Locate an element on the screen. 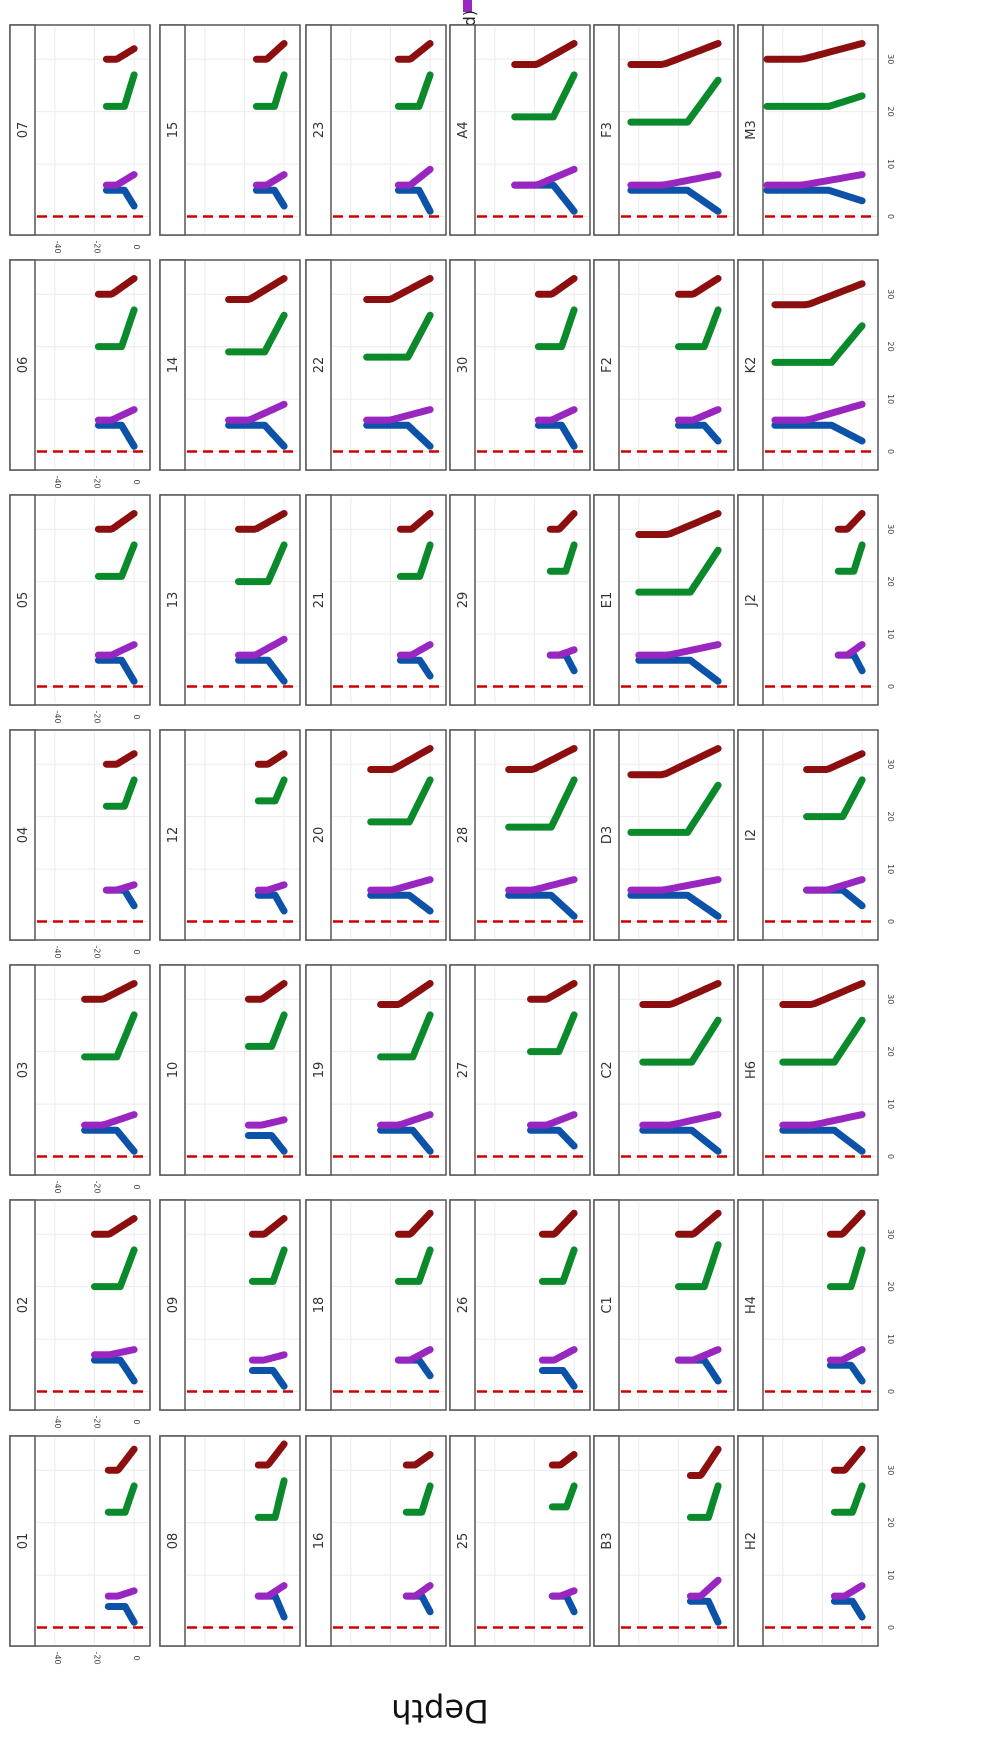 The width and height of the screenshot is (1008, 1748). facet-panel-j2: J2 is located at coordinates (808, 600).